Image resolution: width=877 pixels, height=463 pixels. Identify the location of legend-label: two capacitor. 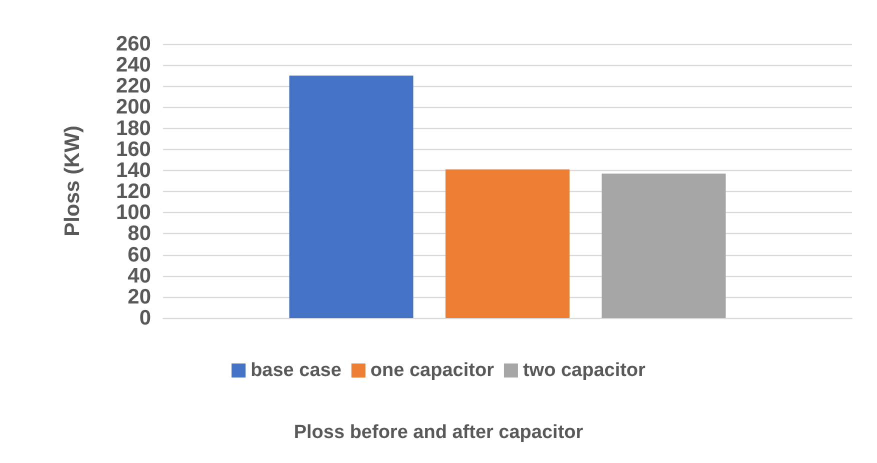
(584, 370).